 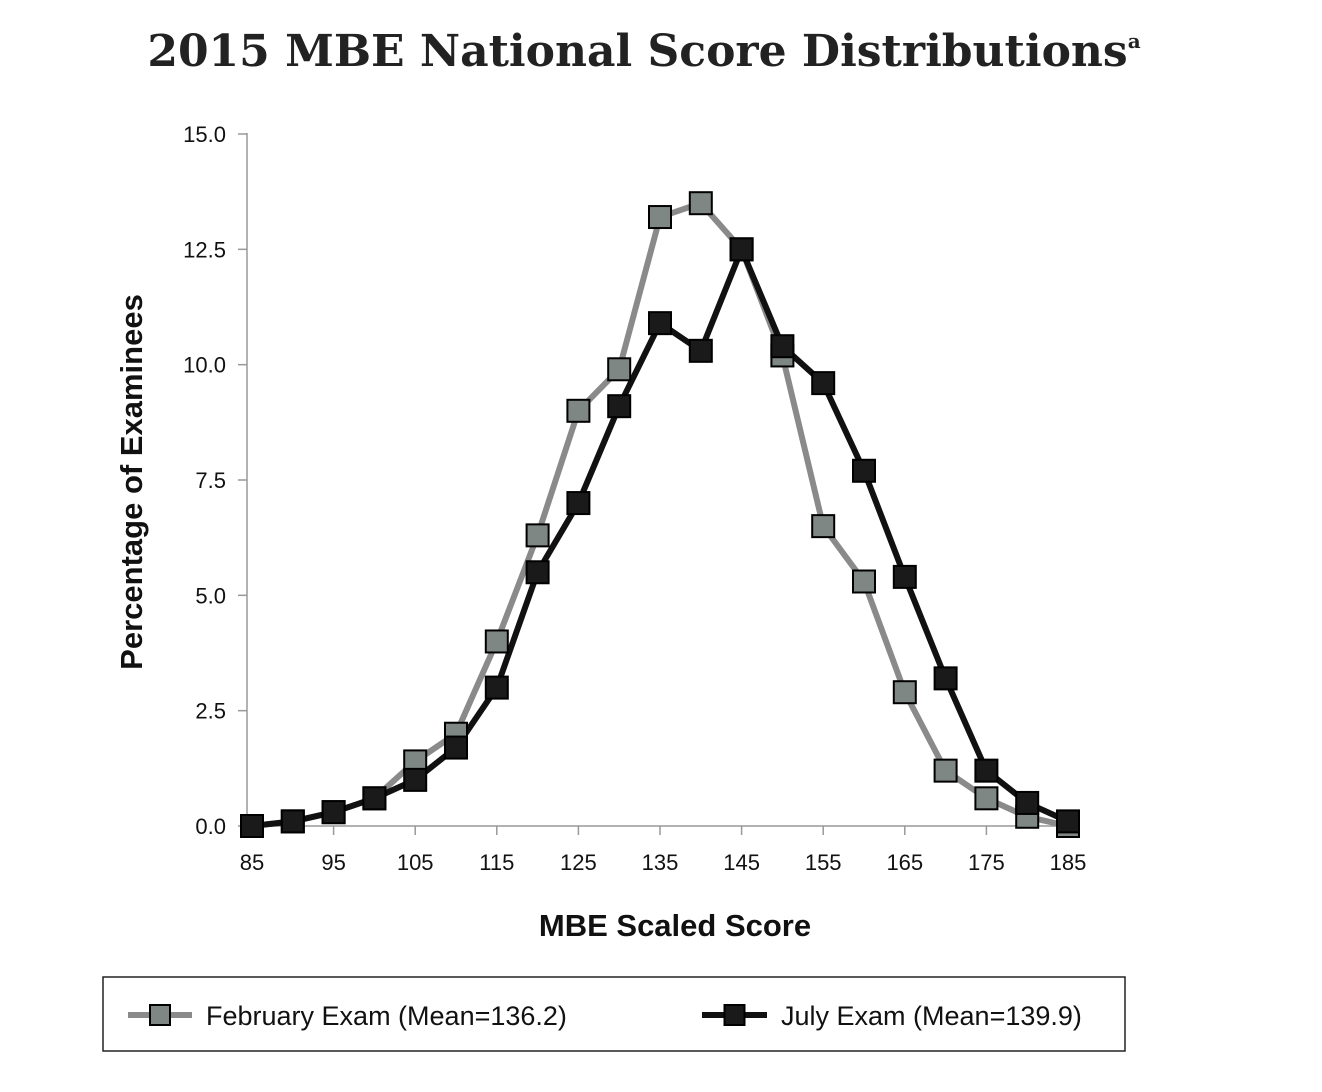 What do you see at coordinates (660, 862) in the screenshot?
I see `x-tick-label: 135` at bounding box center [660, 862].